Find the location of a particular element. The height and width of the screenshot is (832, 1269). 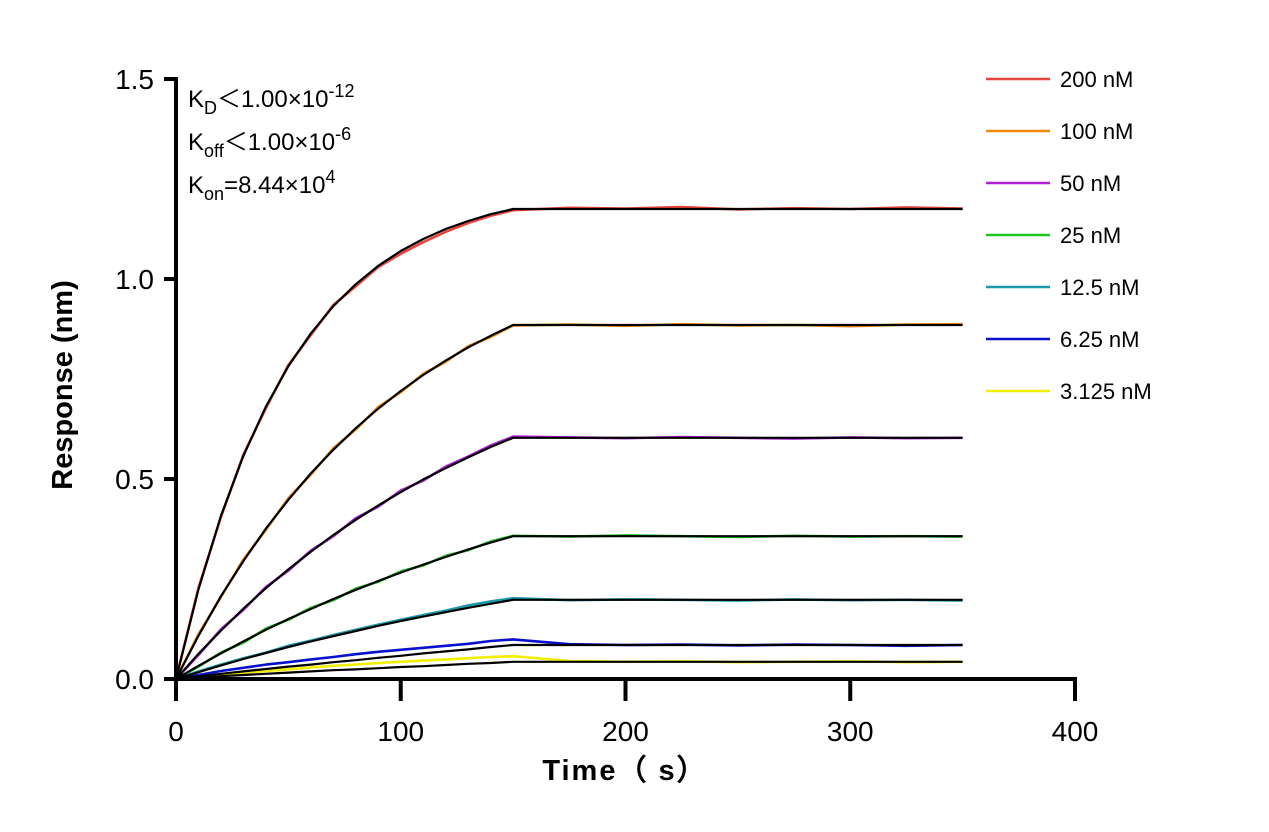

legend-label: 25 nM is located at coordinates (1090, 235).